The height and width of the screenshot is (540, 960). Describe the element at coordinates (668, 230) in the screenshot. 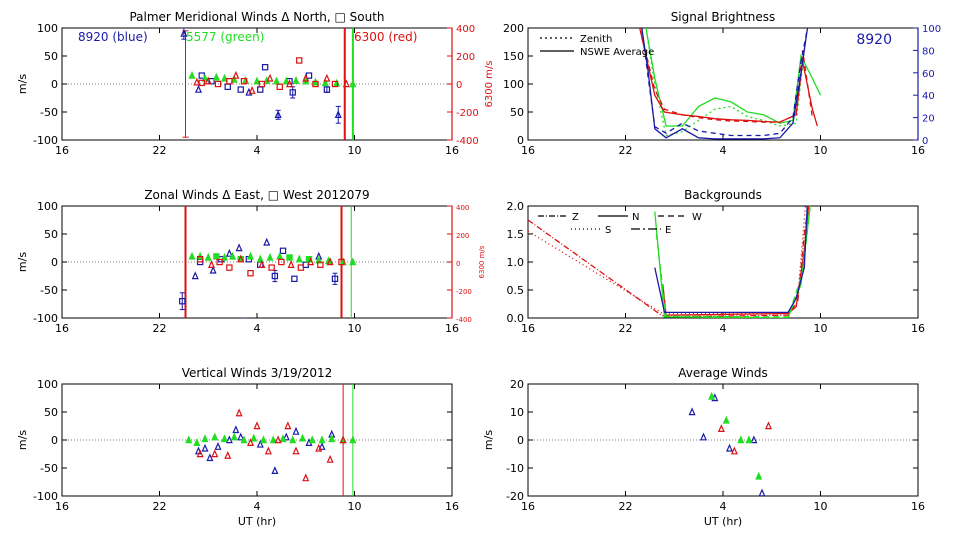

I see `legend-label: E` at that location.